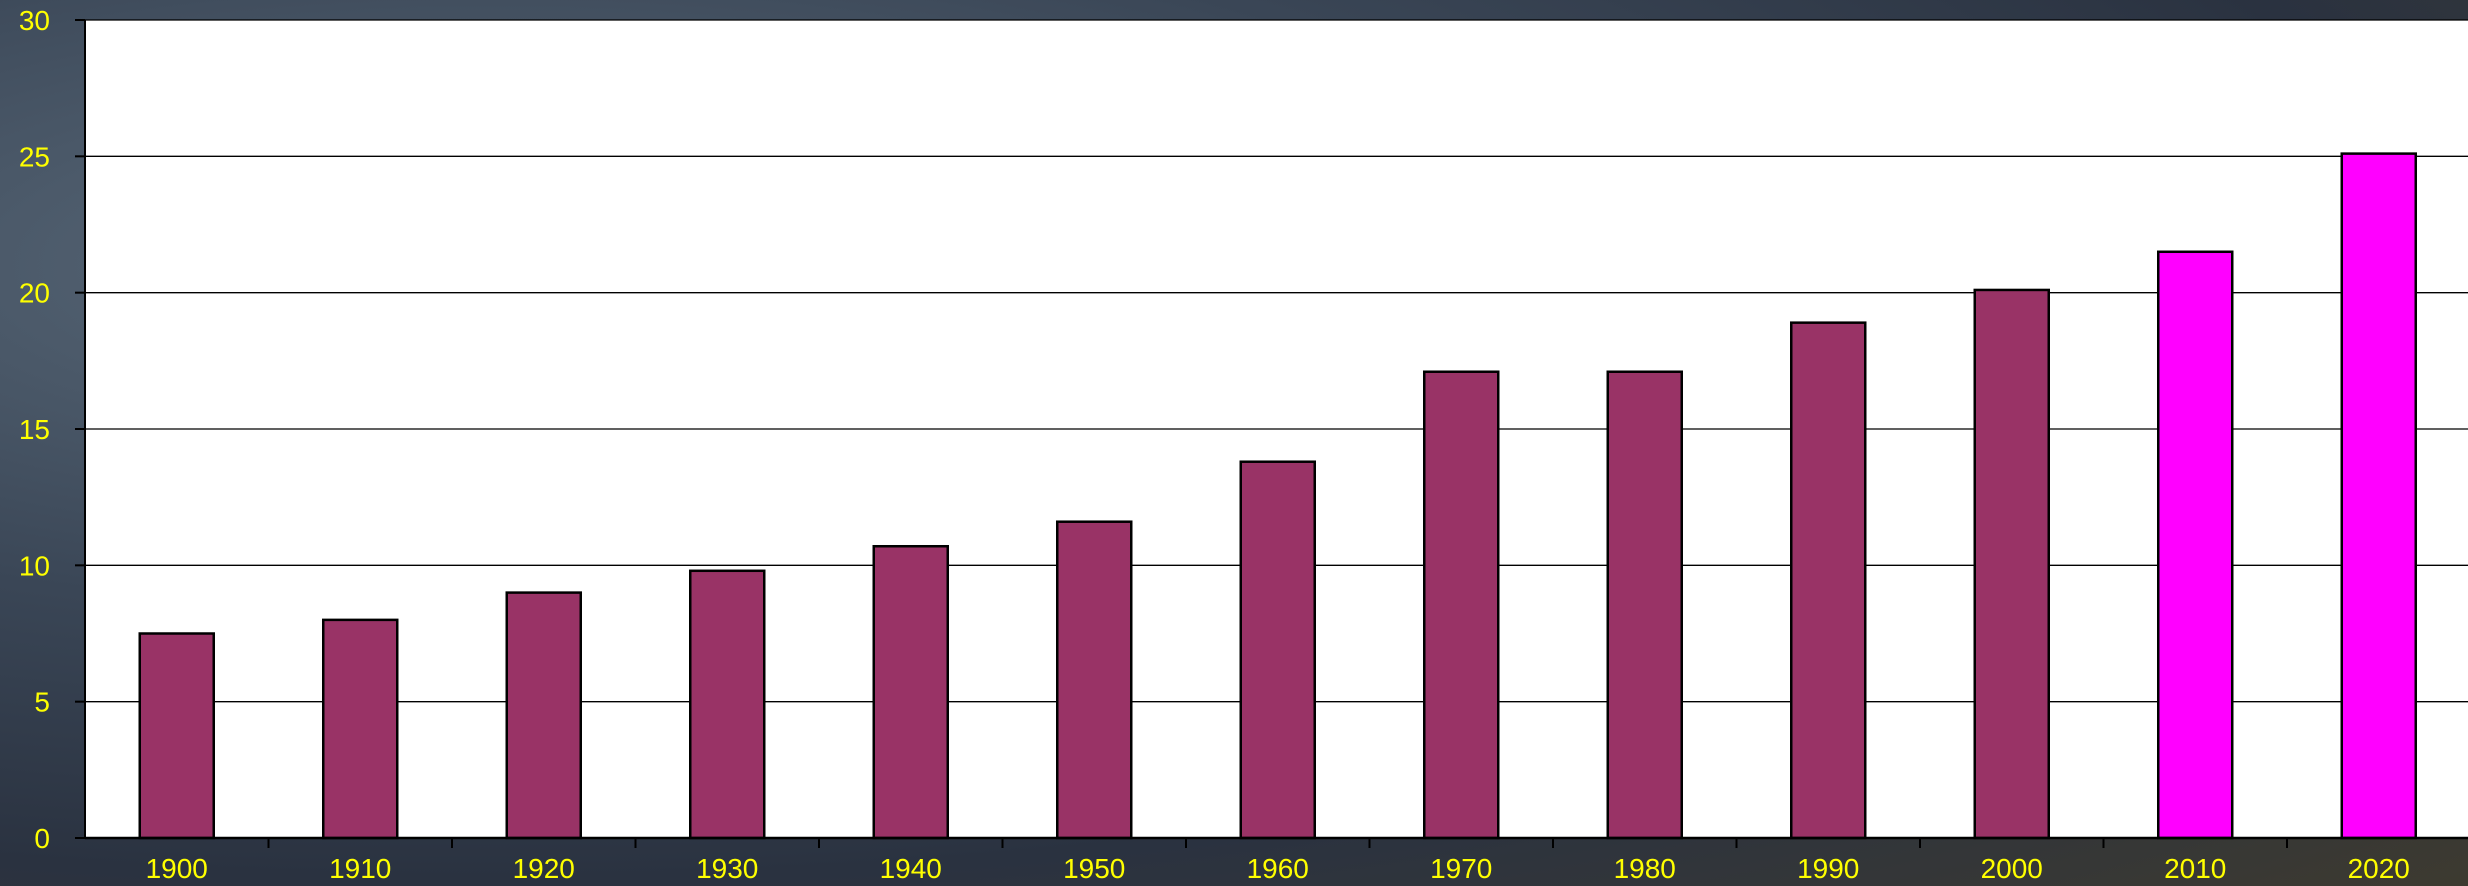  Describe the element at coordinates (2011, 564) in the screenshot. I see `bar-2000` at that location.